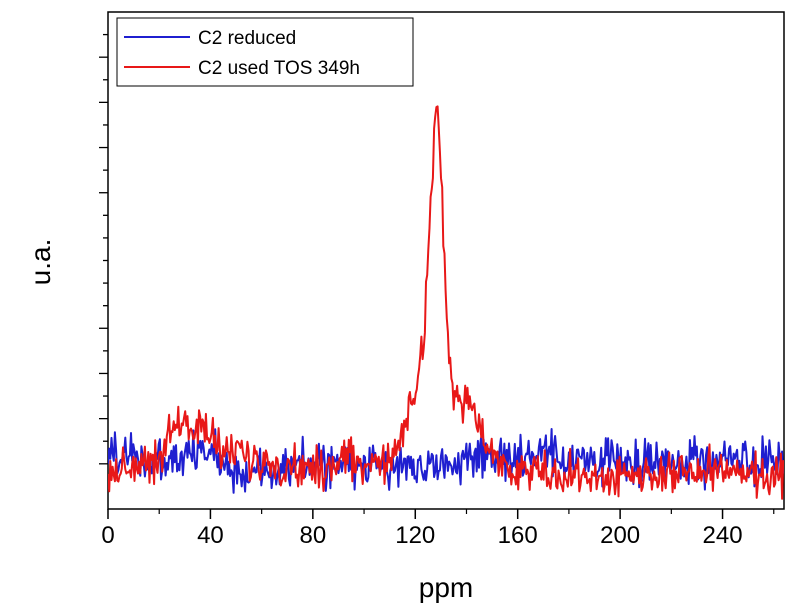 Image resolution: width=798 pixels, height=609 pixels. Describe the element at coordinates (210, 535) in the screenshot. I see `x-tick-label-40: 40` at that location.